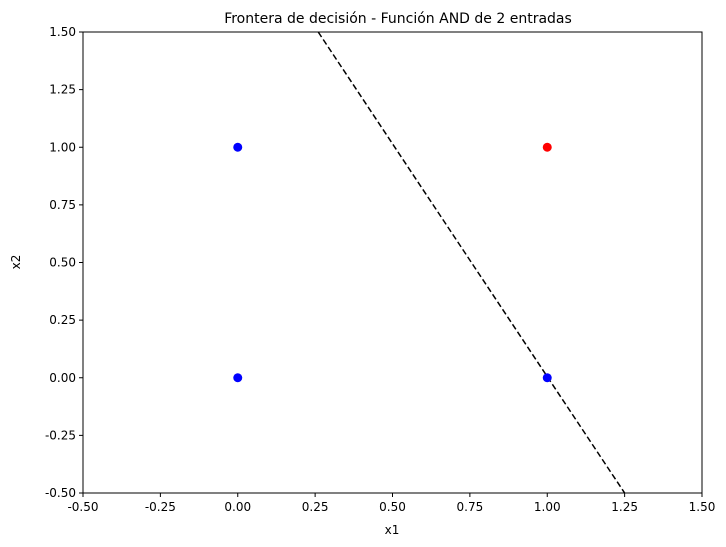 The image size is (726, 547). Describe the element at coordinates (62, 320) in the screenshot. I see `y-tick-label: 0.25` at that location.